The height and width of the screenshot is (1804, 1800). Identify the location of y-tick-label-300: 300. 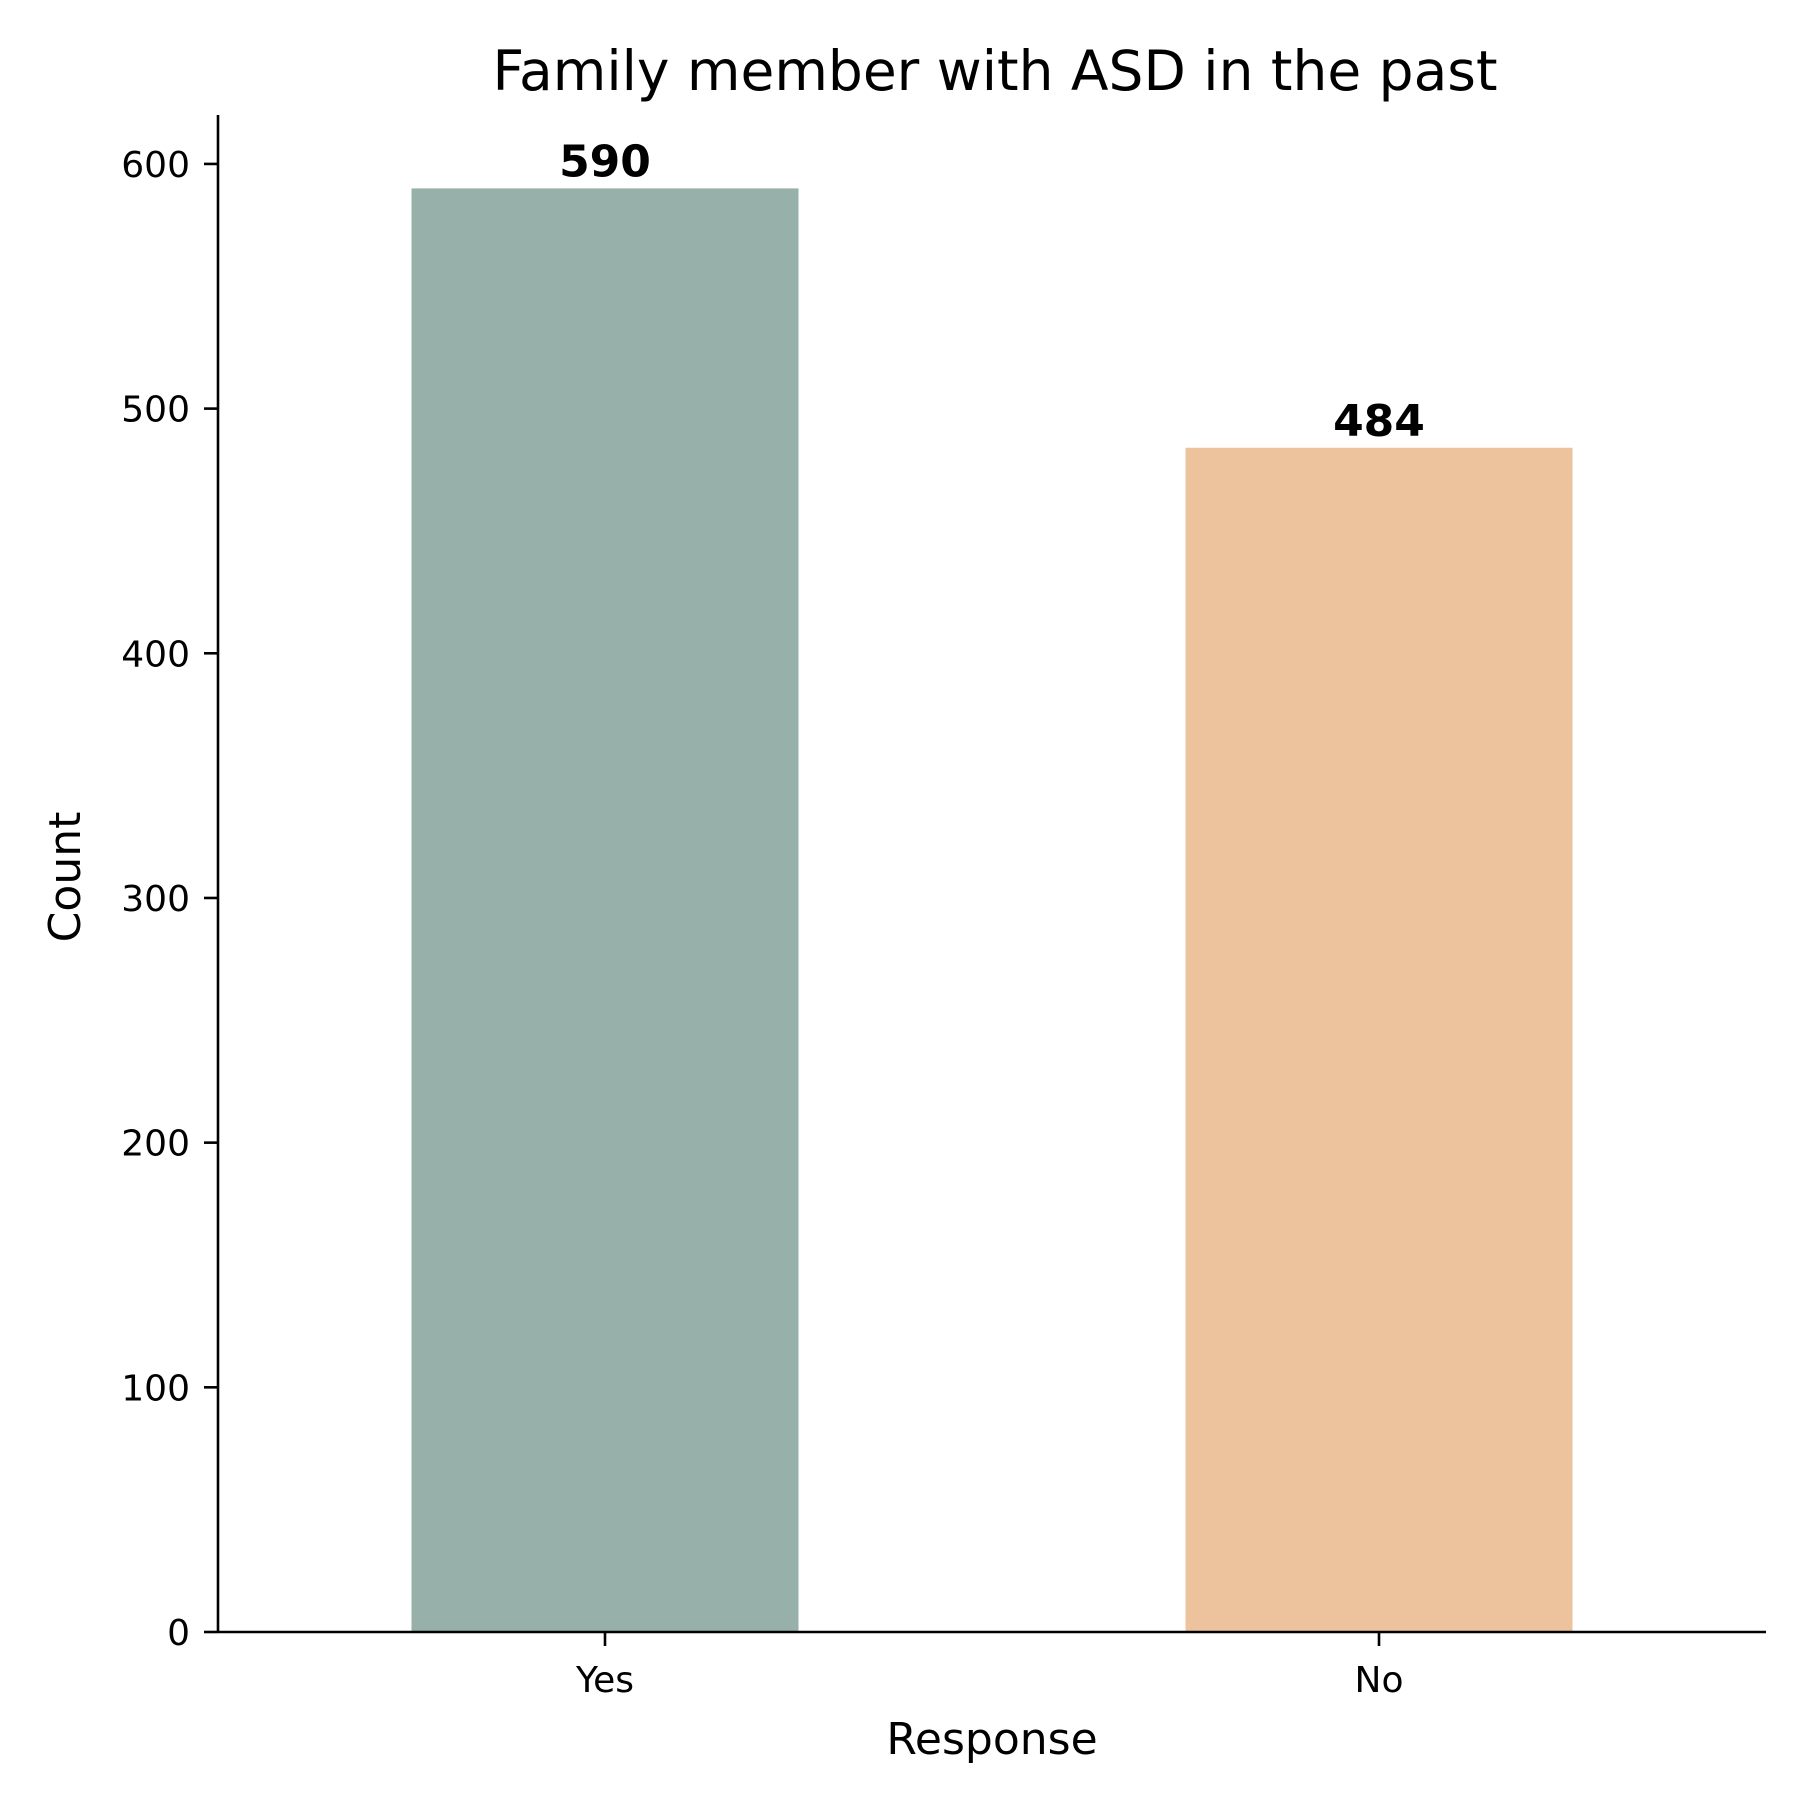
(155, 899).